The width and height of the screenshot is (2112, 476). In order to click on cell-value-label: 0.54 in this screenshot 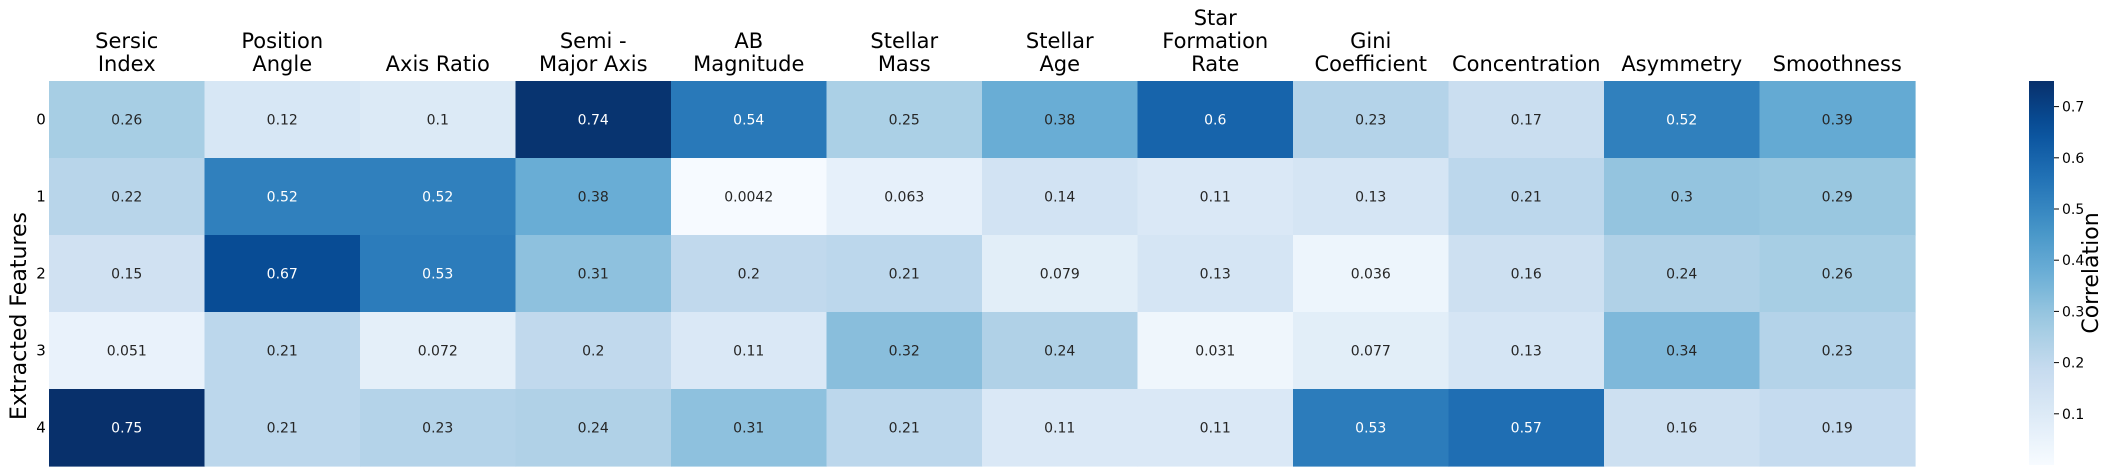, I will do `click(748, 121)`.